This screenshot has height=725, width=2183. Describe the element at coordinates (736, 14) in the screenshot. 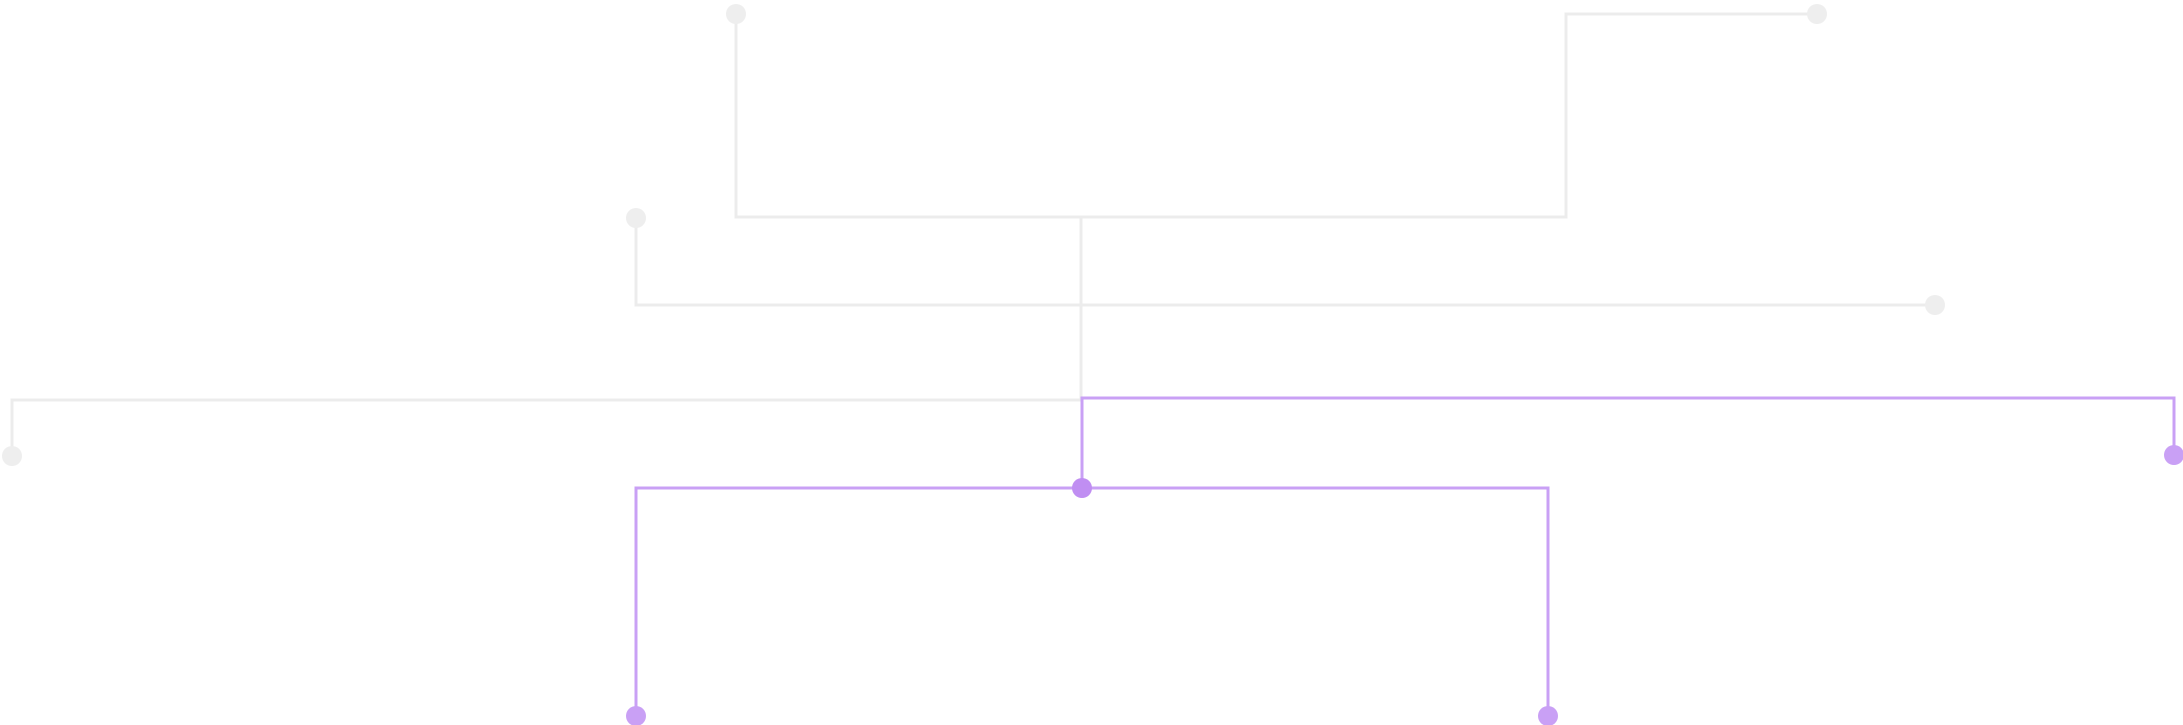

I see `inactive-node-top-left` at that location.